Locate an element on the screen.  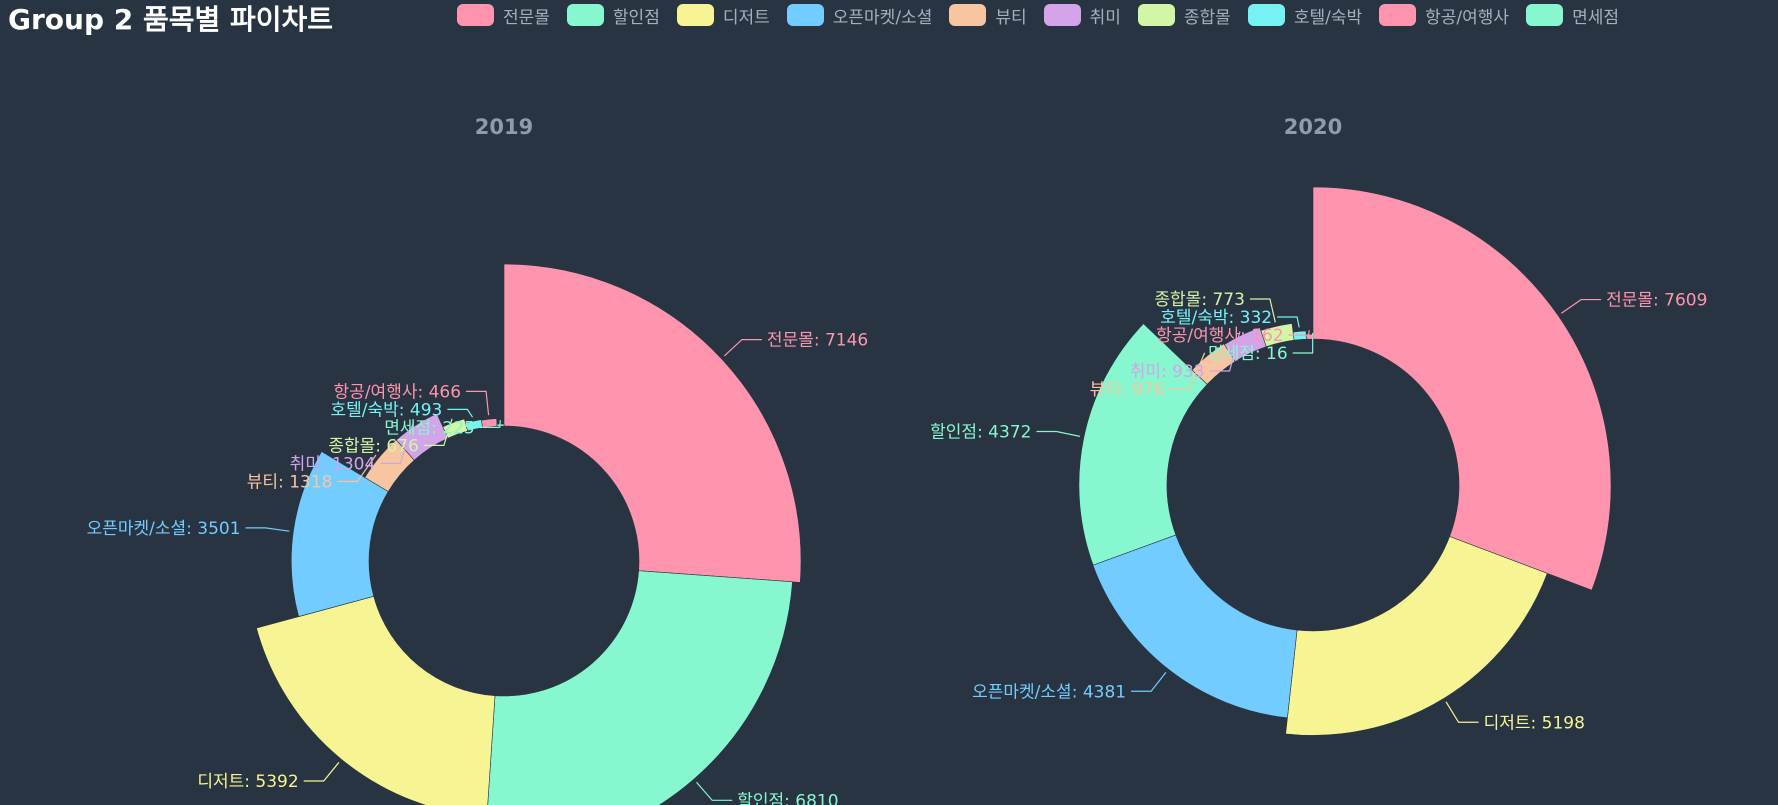
data-label: 전문몰: 7609 is located at coordinates (1656, 301).